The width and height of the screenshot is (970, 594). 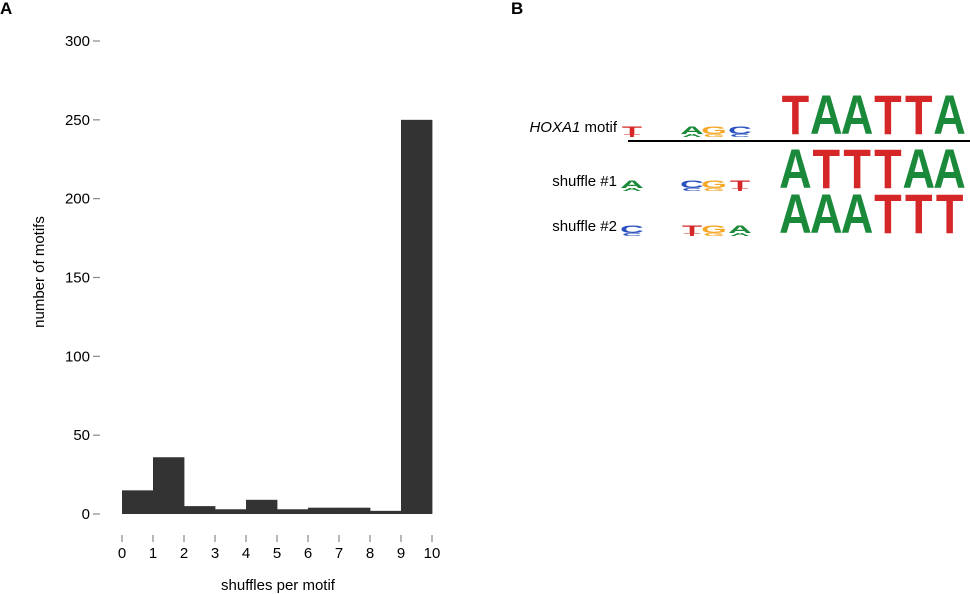 I want to click on motif-row-label: shuffle #2, so click(x=584, y=226).